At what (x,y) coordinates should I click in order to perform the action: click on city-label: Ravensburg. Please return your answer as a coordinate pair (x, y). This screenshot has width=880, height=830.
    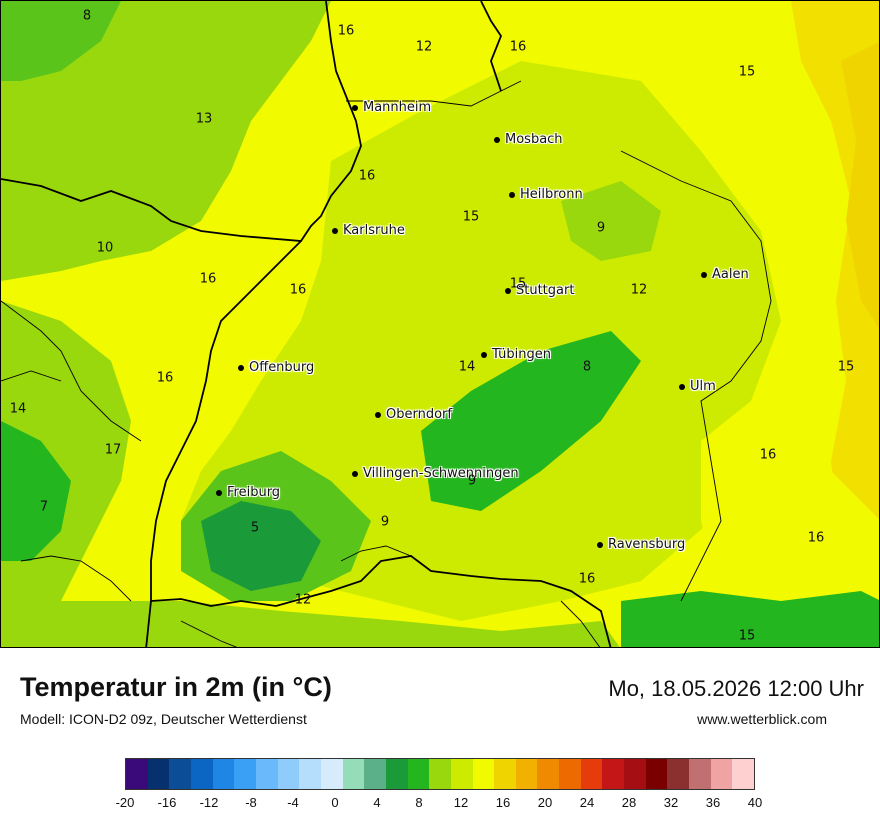
    Looking at the image, I should click on (647, 544).